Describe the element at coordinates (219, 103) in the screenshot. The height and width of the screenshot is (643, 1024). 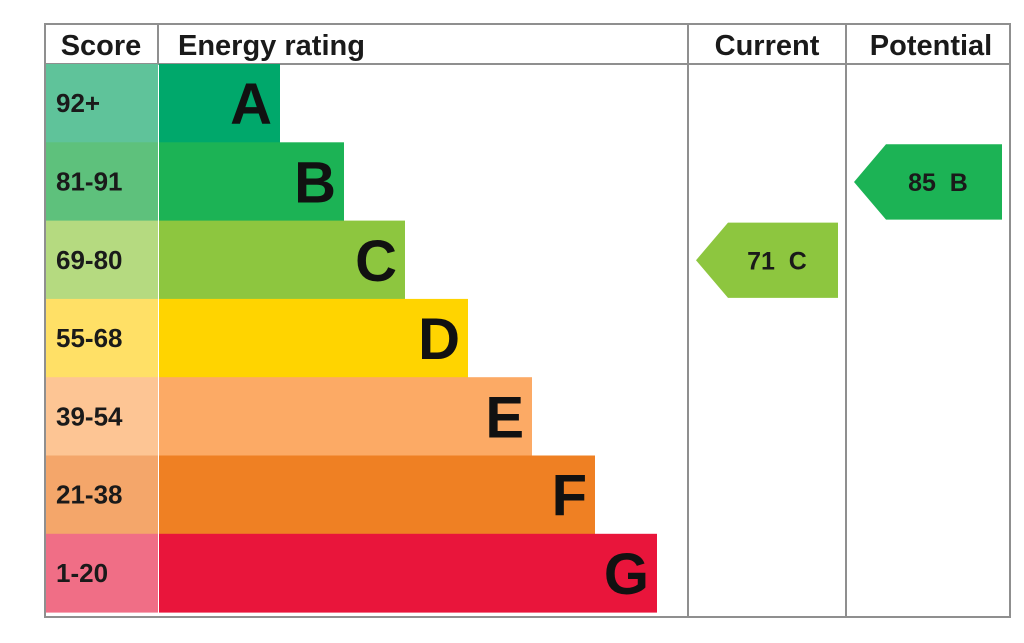
I see `rating-bar-a` at that location.